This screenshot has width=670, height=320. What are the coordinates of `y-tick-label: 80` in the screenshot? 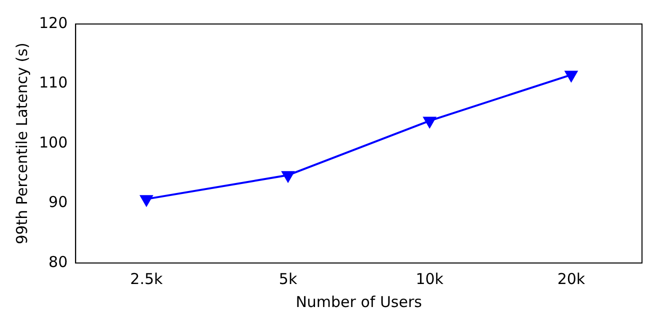 It's located at (58, 261).